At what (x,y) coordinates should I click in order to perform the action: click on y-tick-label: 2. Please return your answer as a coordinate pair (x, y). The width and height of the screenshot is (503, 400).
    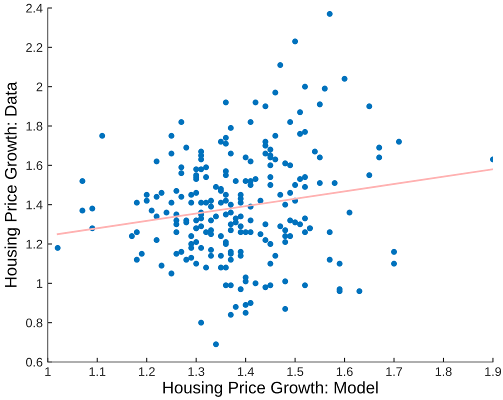
    Looking at the image, I should click on (39, 87).